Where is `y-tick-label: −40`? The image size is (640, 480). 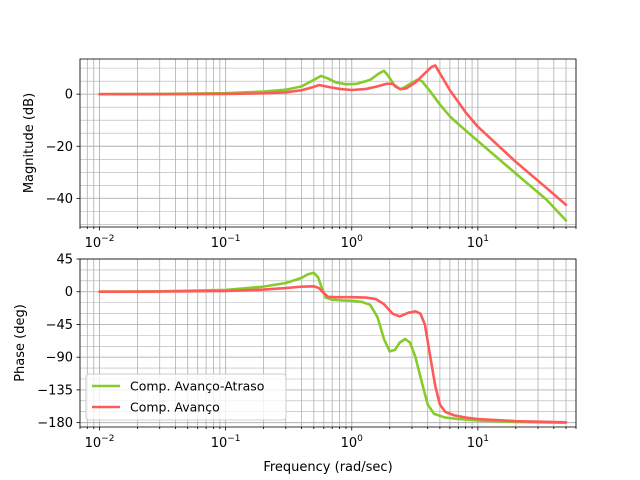 y-tick-label: −40 is located at coordinates (59, 199).